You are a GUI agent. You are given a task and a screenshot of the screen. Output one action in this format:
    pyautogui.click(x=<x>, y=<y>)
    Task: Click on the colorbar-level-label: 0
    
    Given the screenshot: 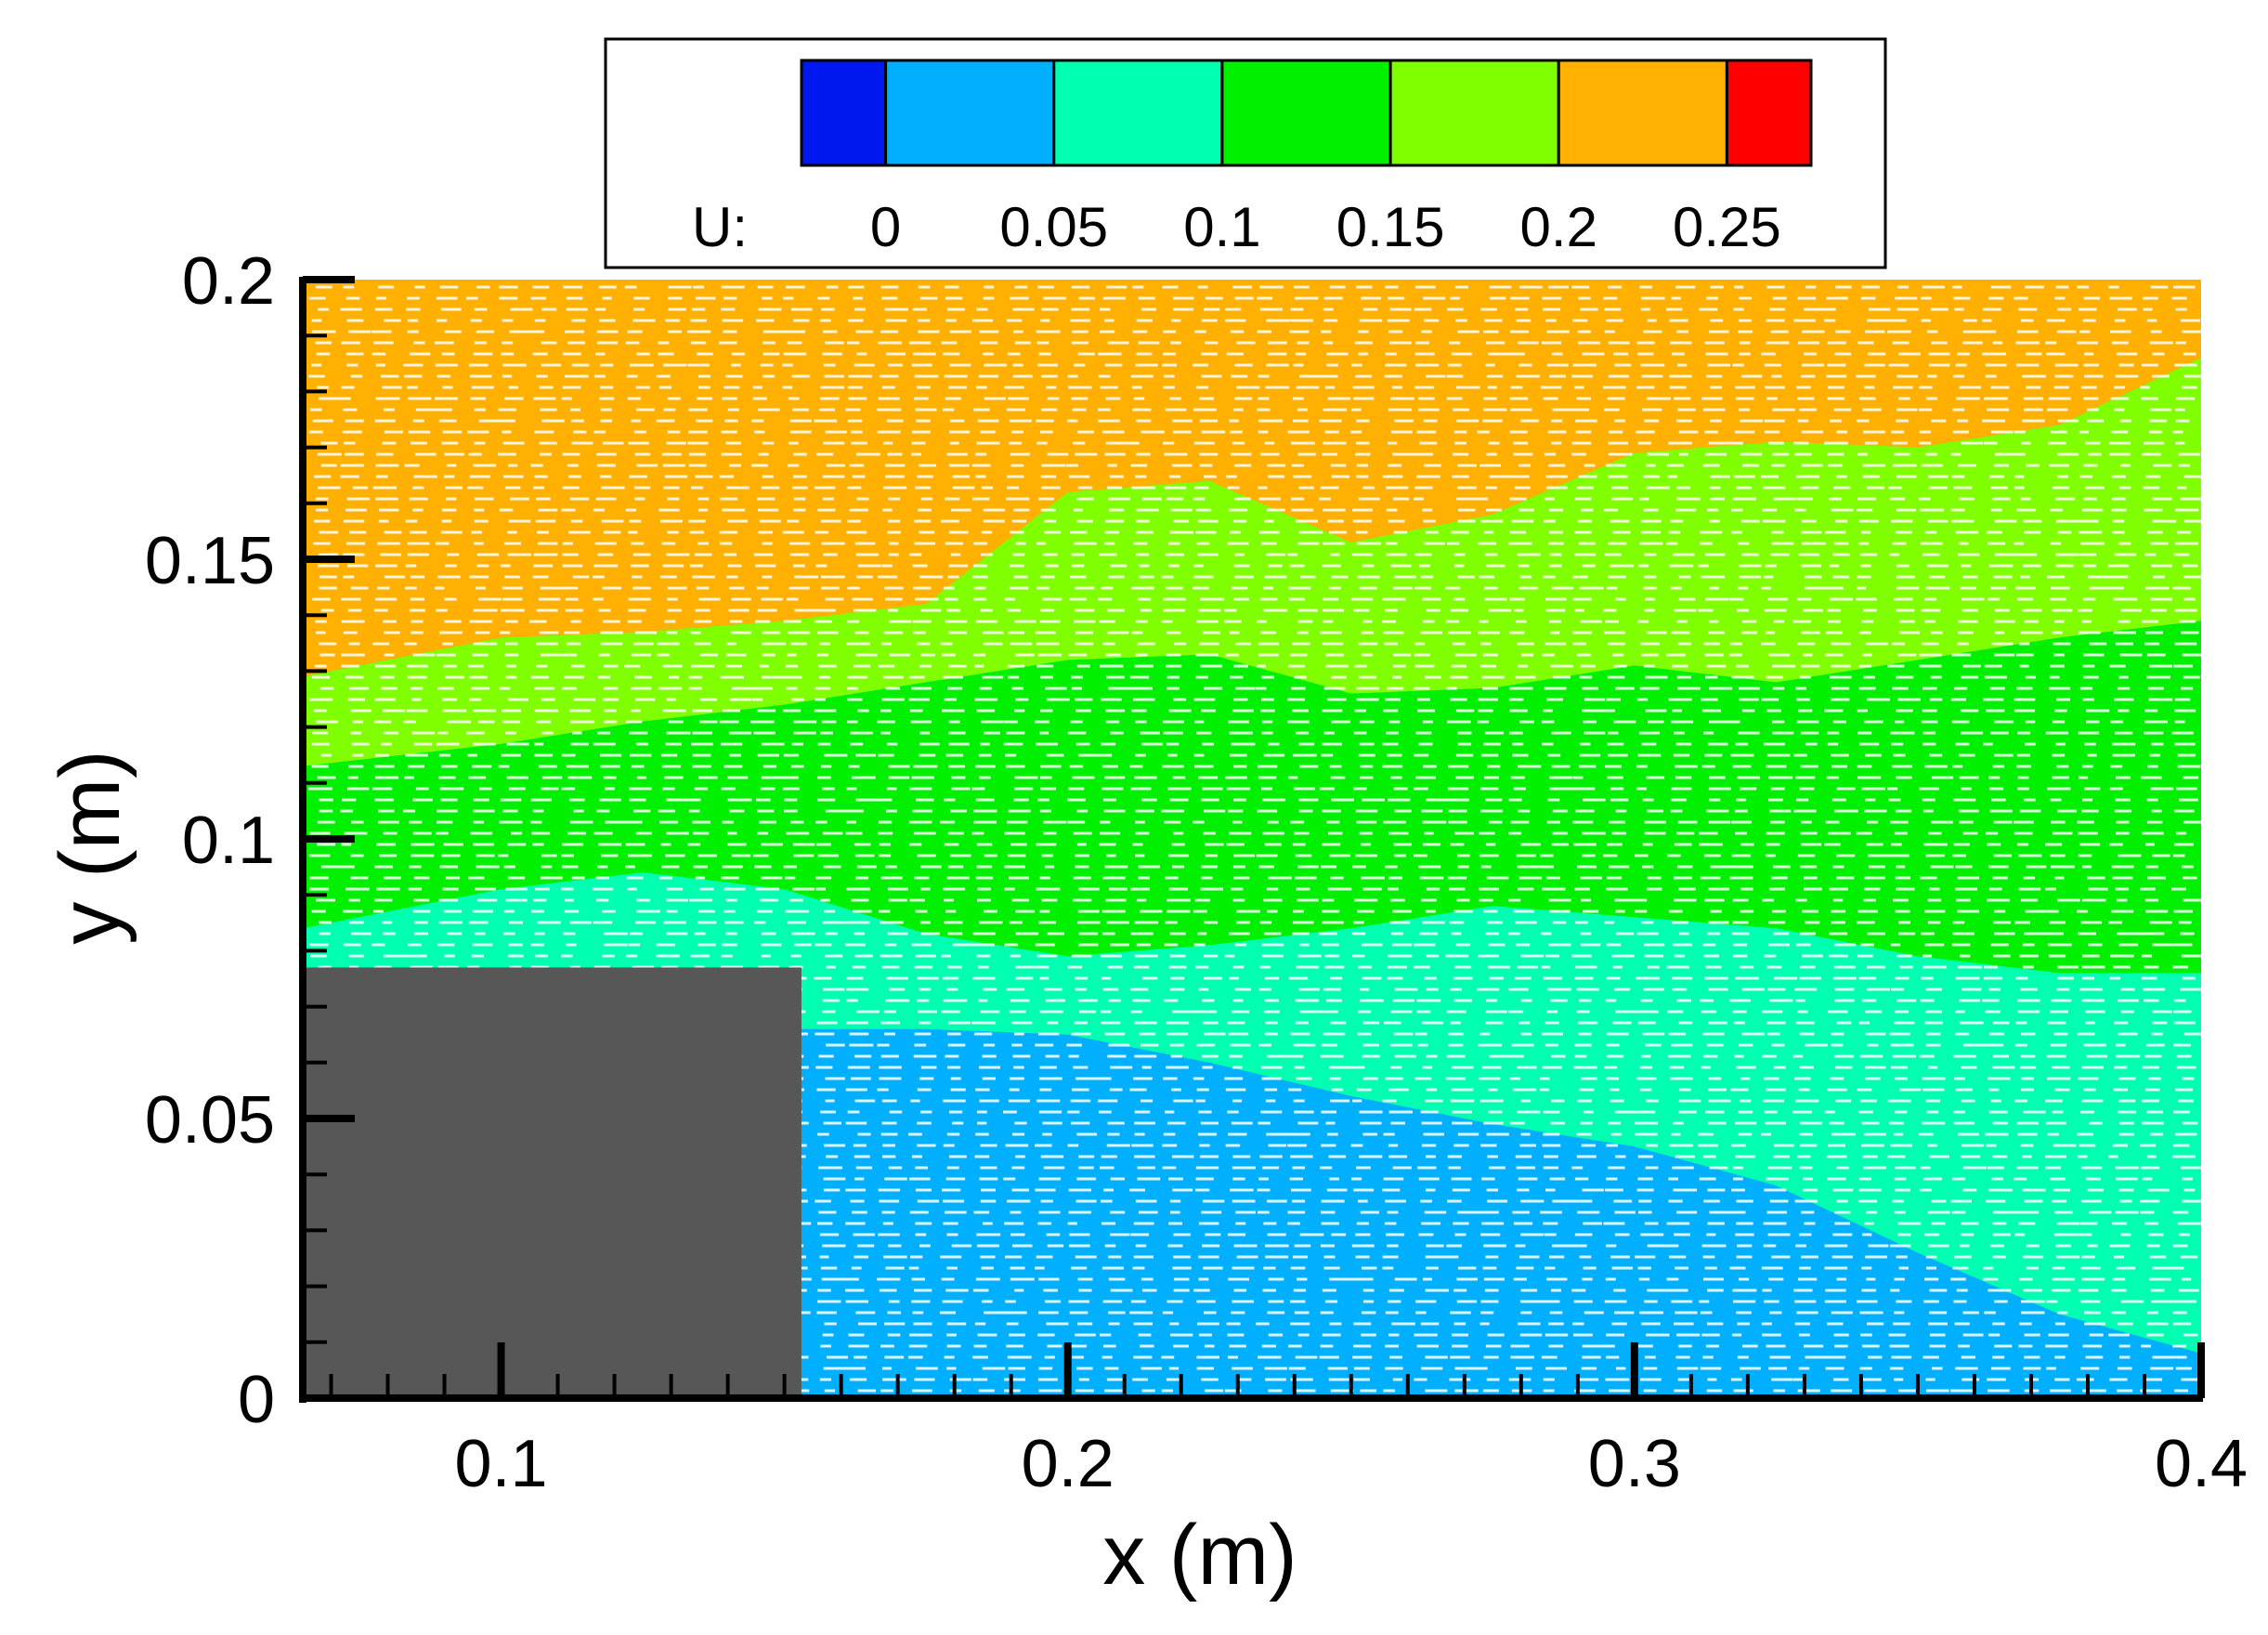 What is the action you would take?
    pyautogui.click(x=885, y=227)
    